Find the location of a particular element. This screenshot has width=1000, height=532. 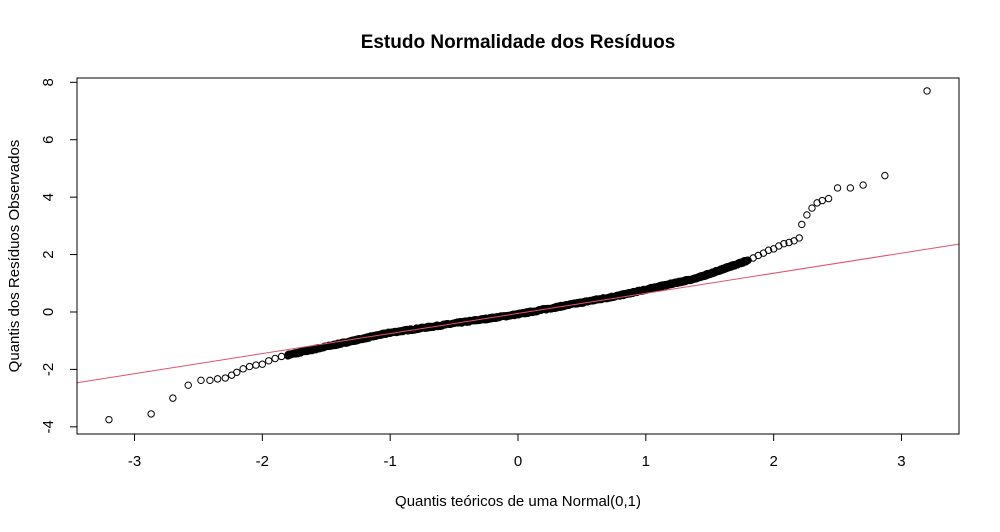

x-tick-label: 3 is located at coordinates (901, 461).